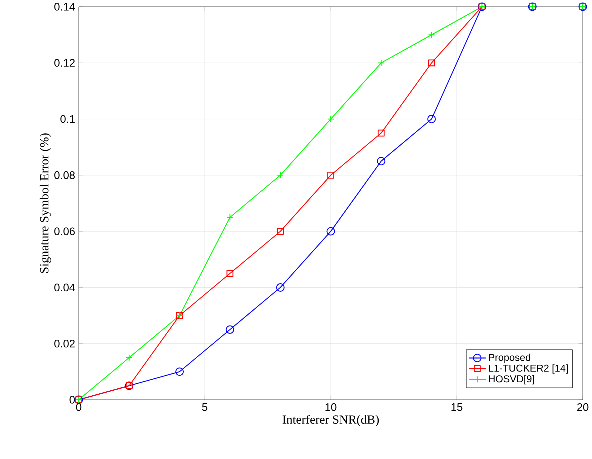  Describe the element at coordinates (46, 204) in the screenshot. I see `y-axis-title: Signature Symbol Error (%)` at that location.